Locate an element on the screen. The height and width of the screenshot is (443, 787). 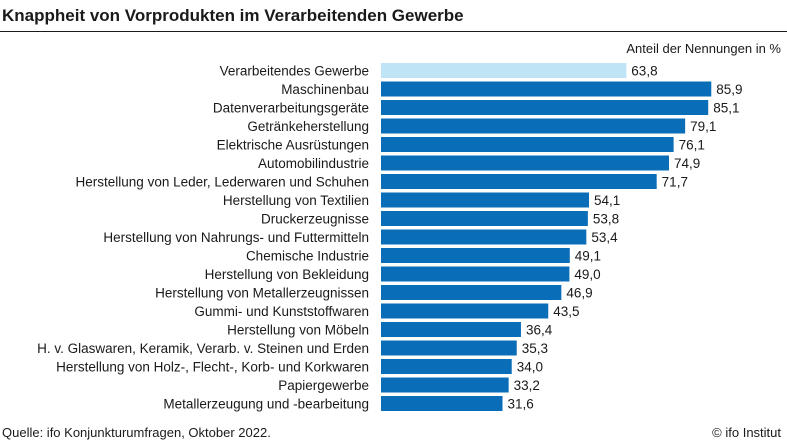
category-label: Elektrische Ausrüstungen is located at coordinates (293, 145).